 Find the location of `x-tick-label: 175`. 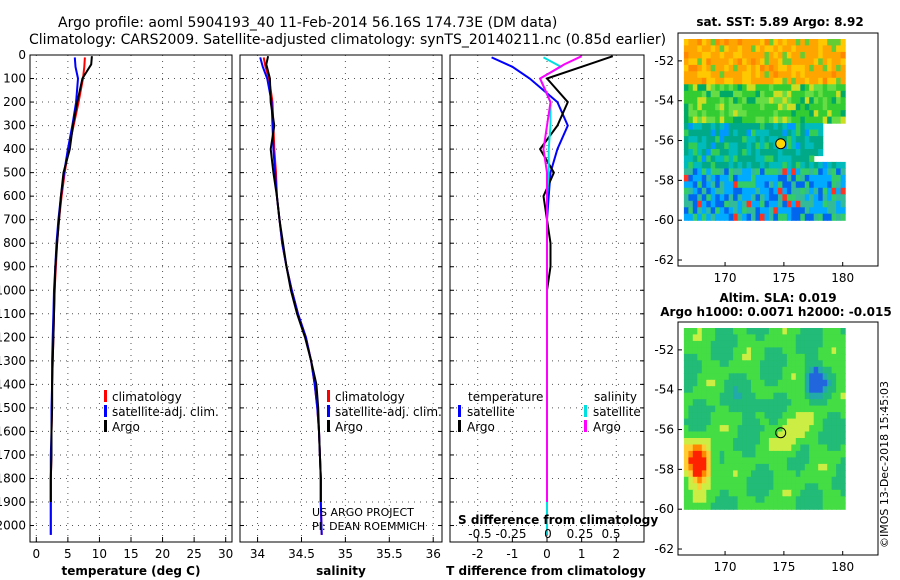

x-tick-label: 175 is located at coordinates (783, 567).